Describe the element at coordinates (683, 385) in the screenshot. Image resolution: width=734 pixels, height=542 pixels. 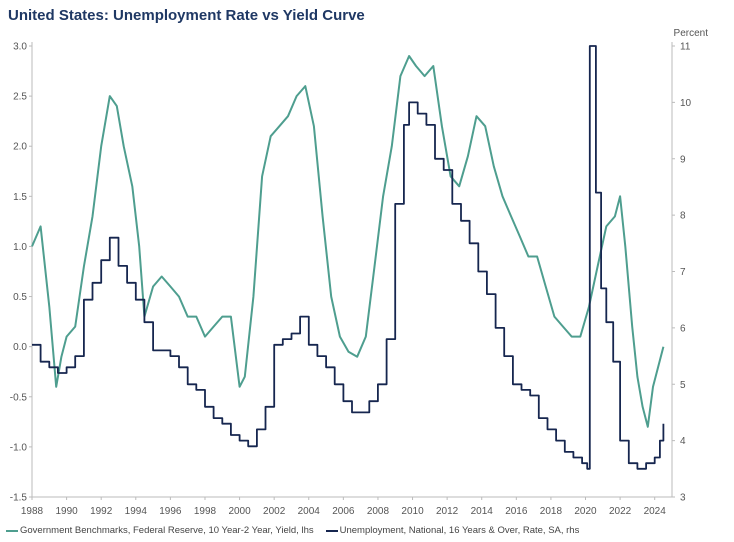
I see `right-tick-label: 5` at that location.